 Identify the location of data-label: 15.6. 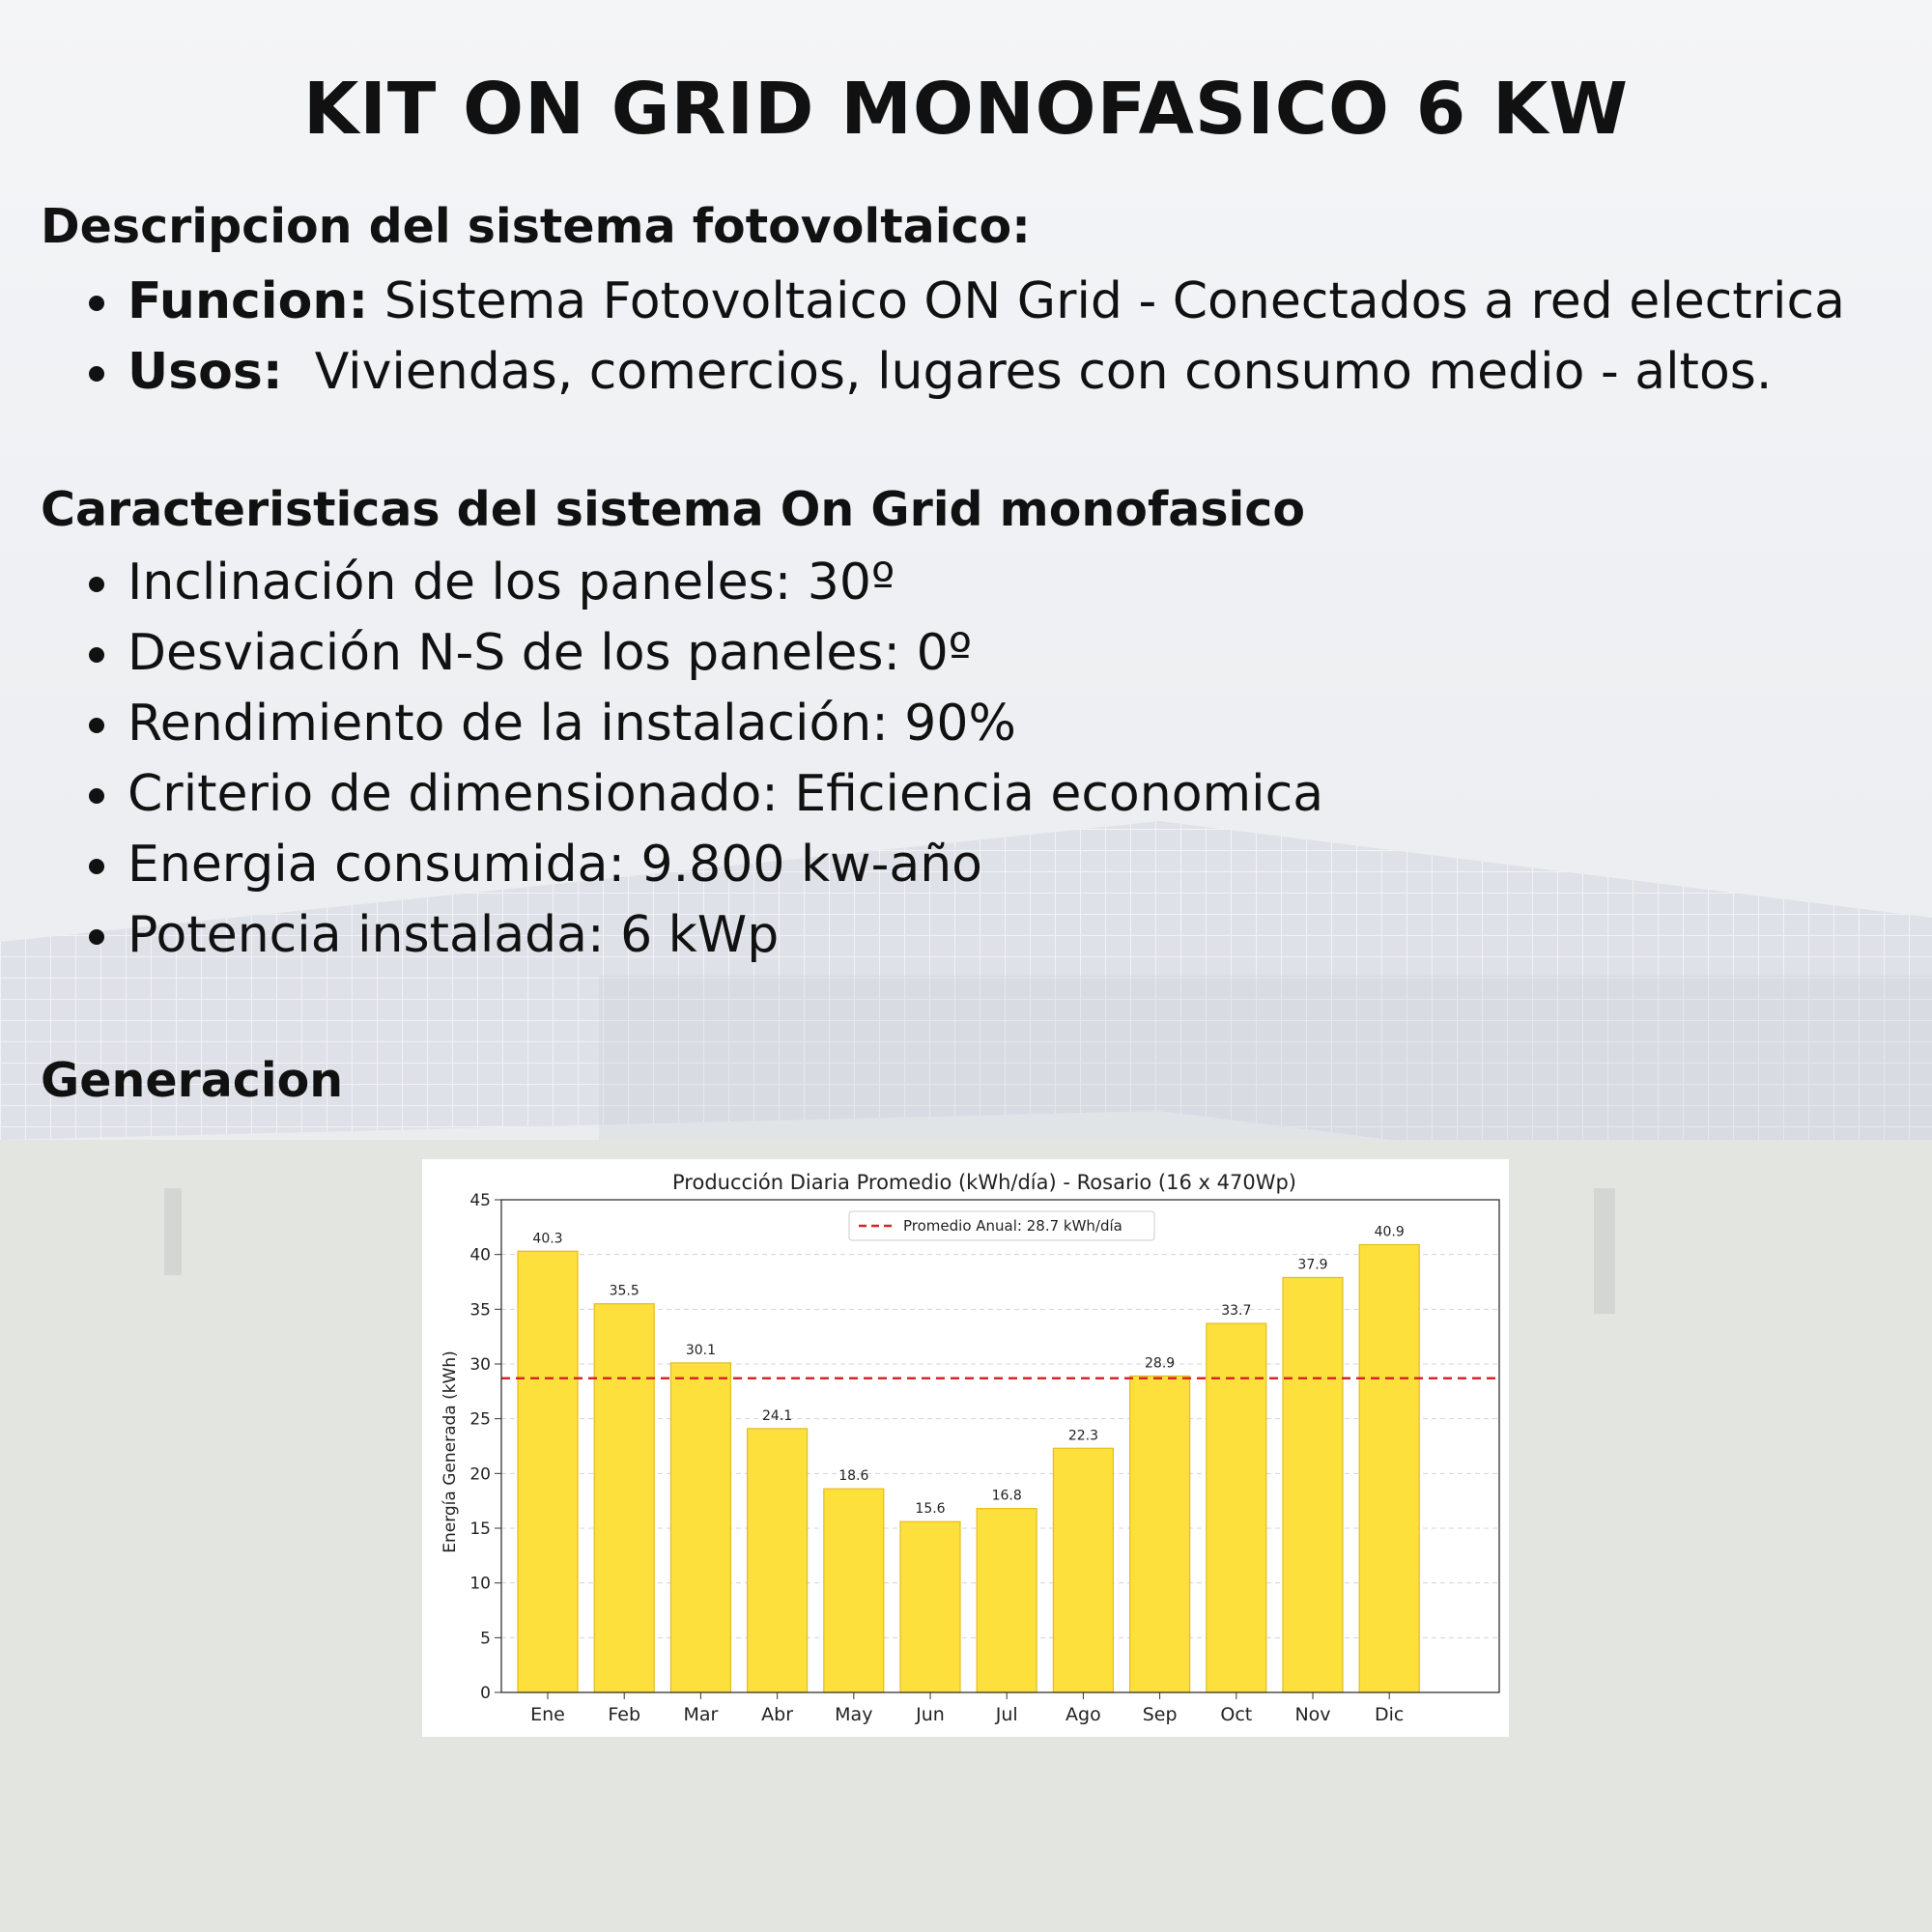
(930, 1509).